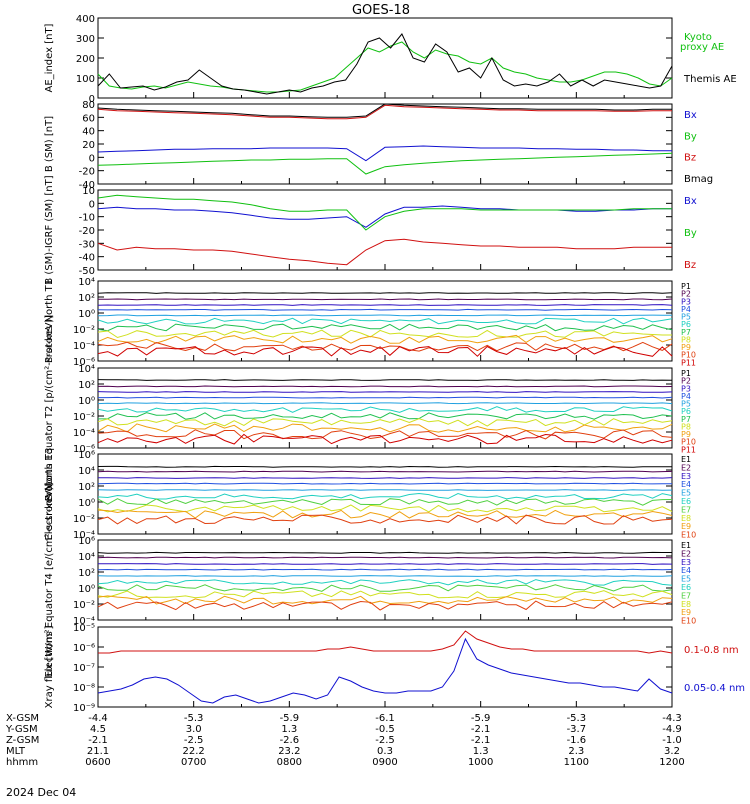 The height and width of the screenshot is (804, 750). Describe the element at coordinates (84, 708) in the screenshot. I see `y-tick-label: 10⁻⁹` at that location.